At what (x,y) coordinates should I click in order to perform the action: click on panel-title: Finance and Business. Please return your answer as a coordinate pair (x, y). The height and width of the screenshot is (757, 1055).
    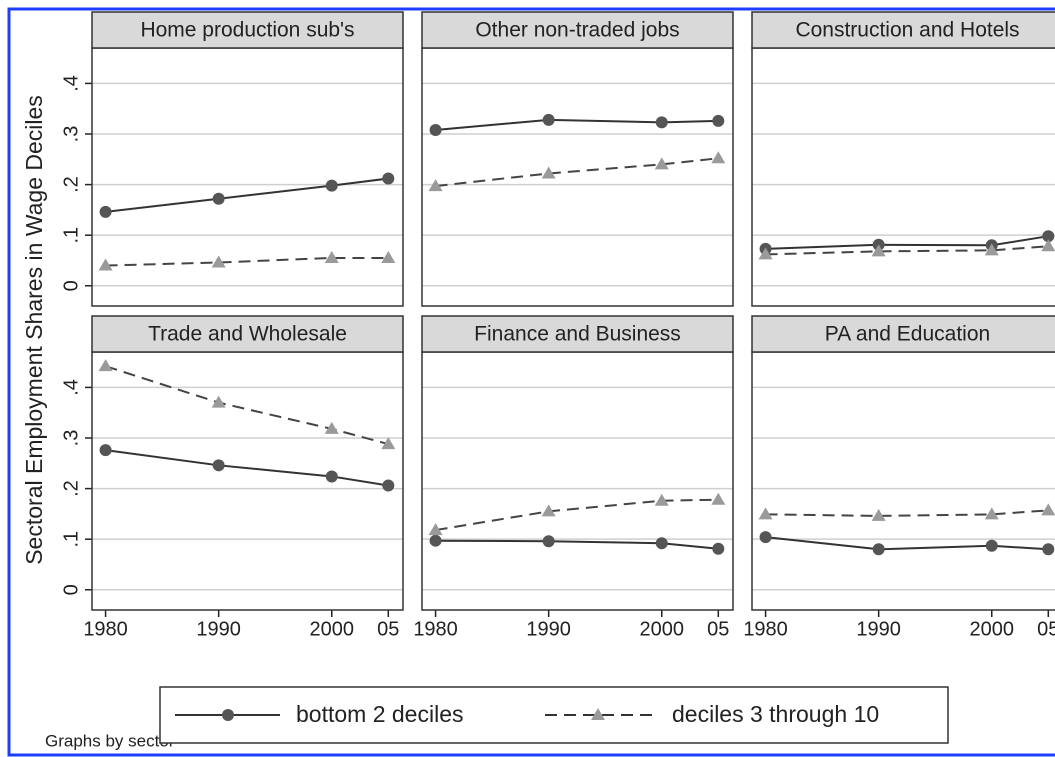
    Looking at the image, I should click on (577, 334).